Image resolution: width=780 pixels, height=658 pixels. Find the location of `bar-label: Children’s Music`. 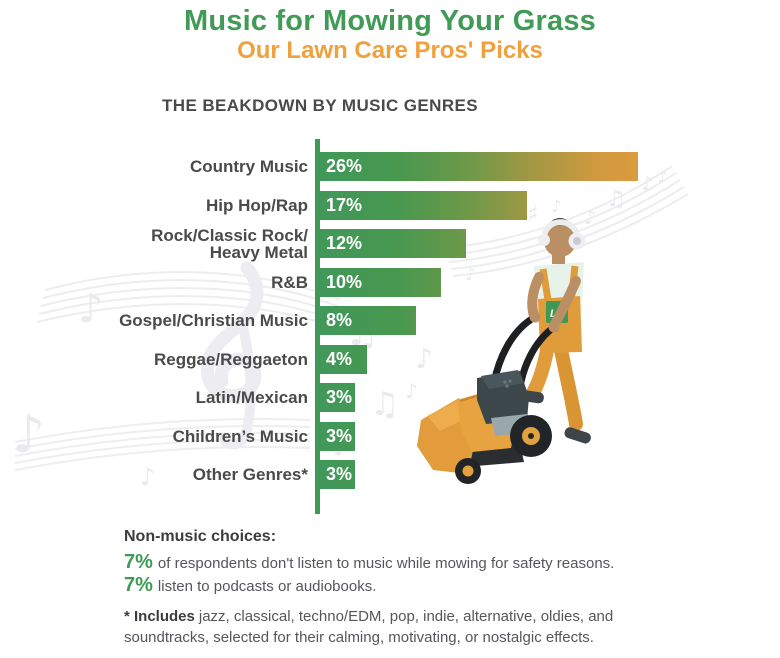

bar-label: Children’s Music is located at coordinates (240, 436).